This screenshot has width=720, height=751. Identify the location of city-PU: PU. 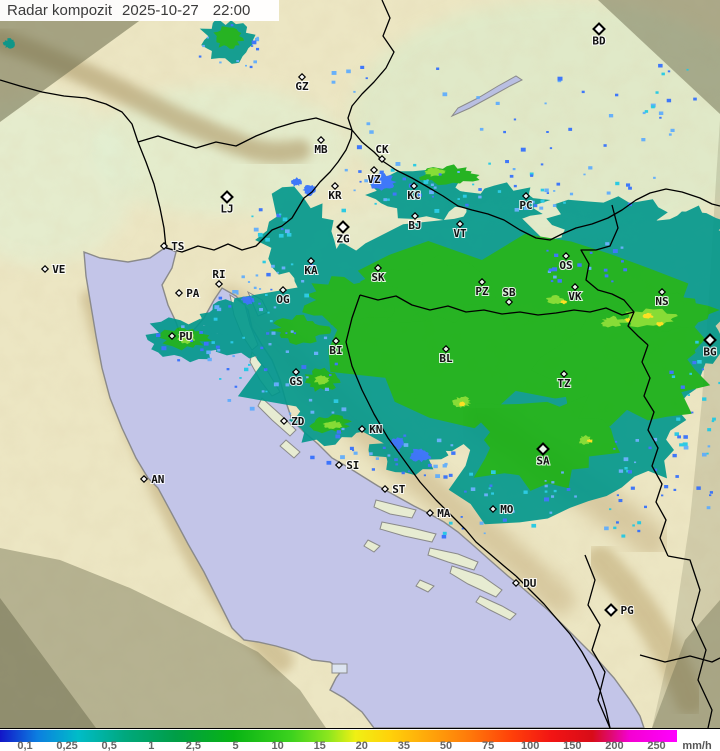
(180, 336).